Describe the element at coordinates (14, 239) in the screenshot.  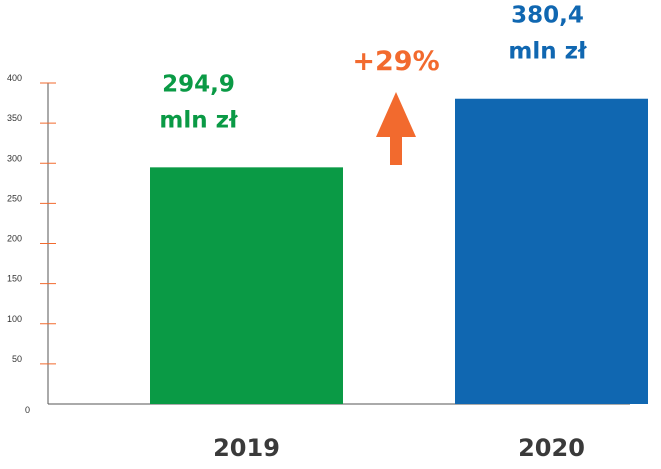
I see `y-tick-label: 200` at that location.